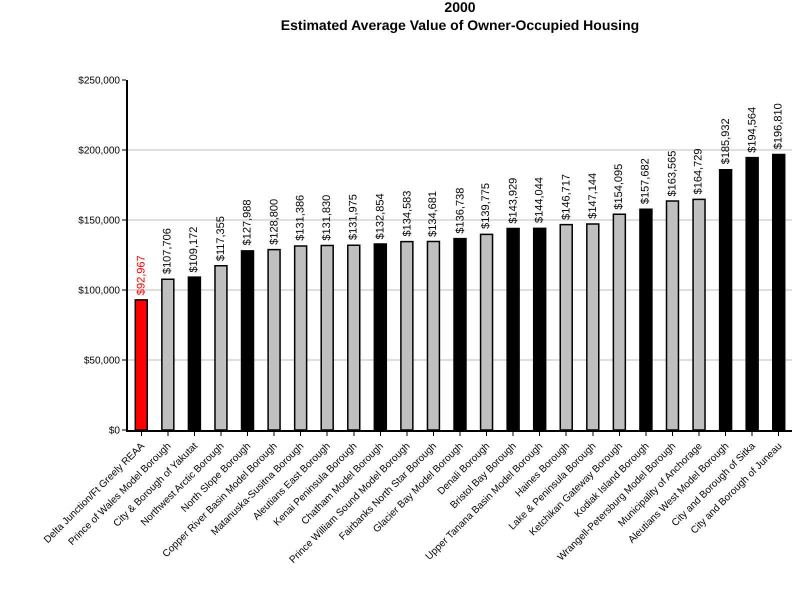 The image size is (796, 595). What do you see at coordinates (99, 81) in the screenshot?
I see `y-tick-label: $250,000` at bounding box center [99, 81].